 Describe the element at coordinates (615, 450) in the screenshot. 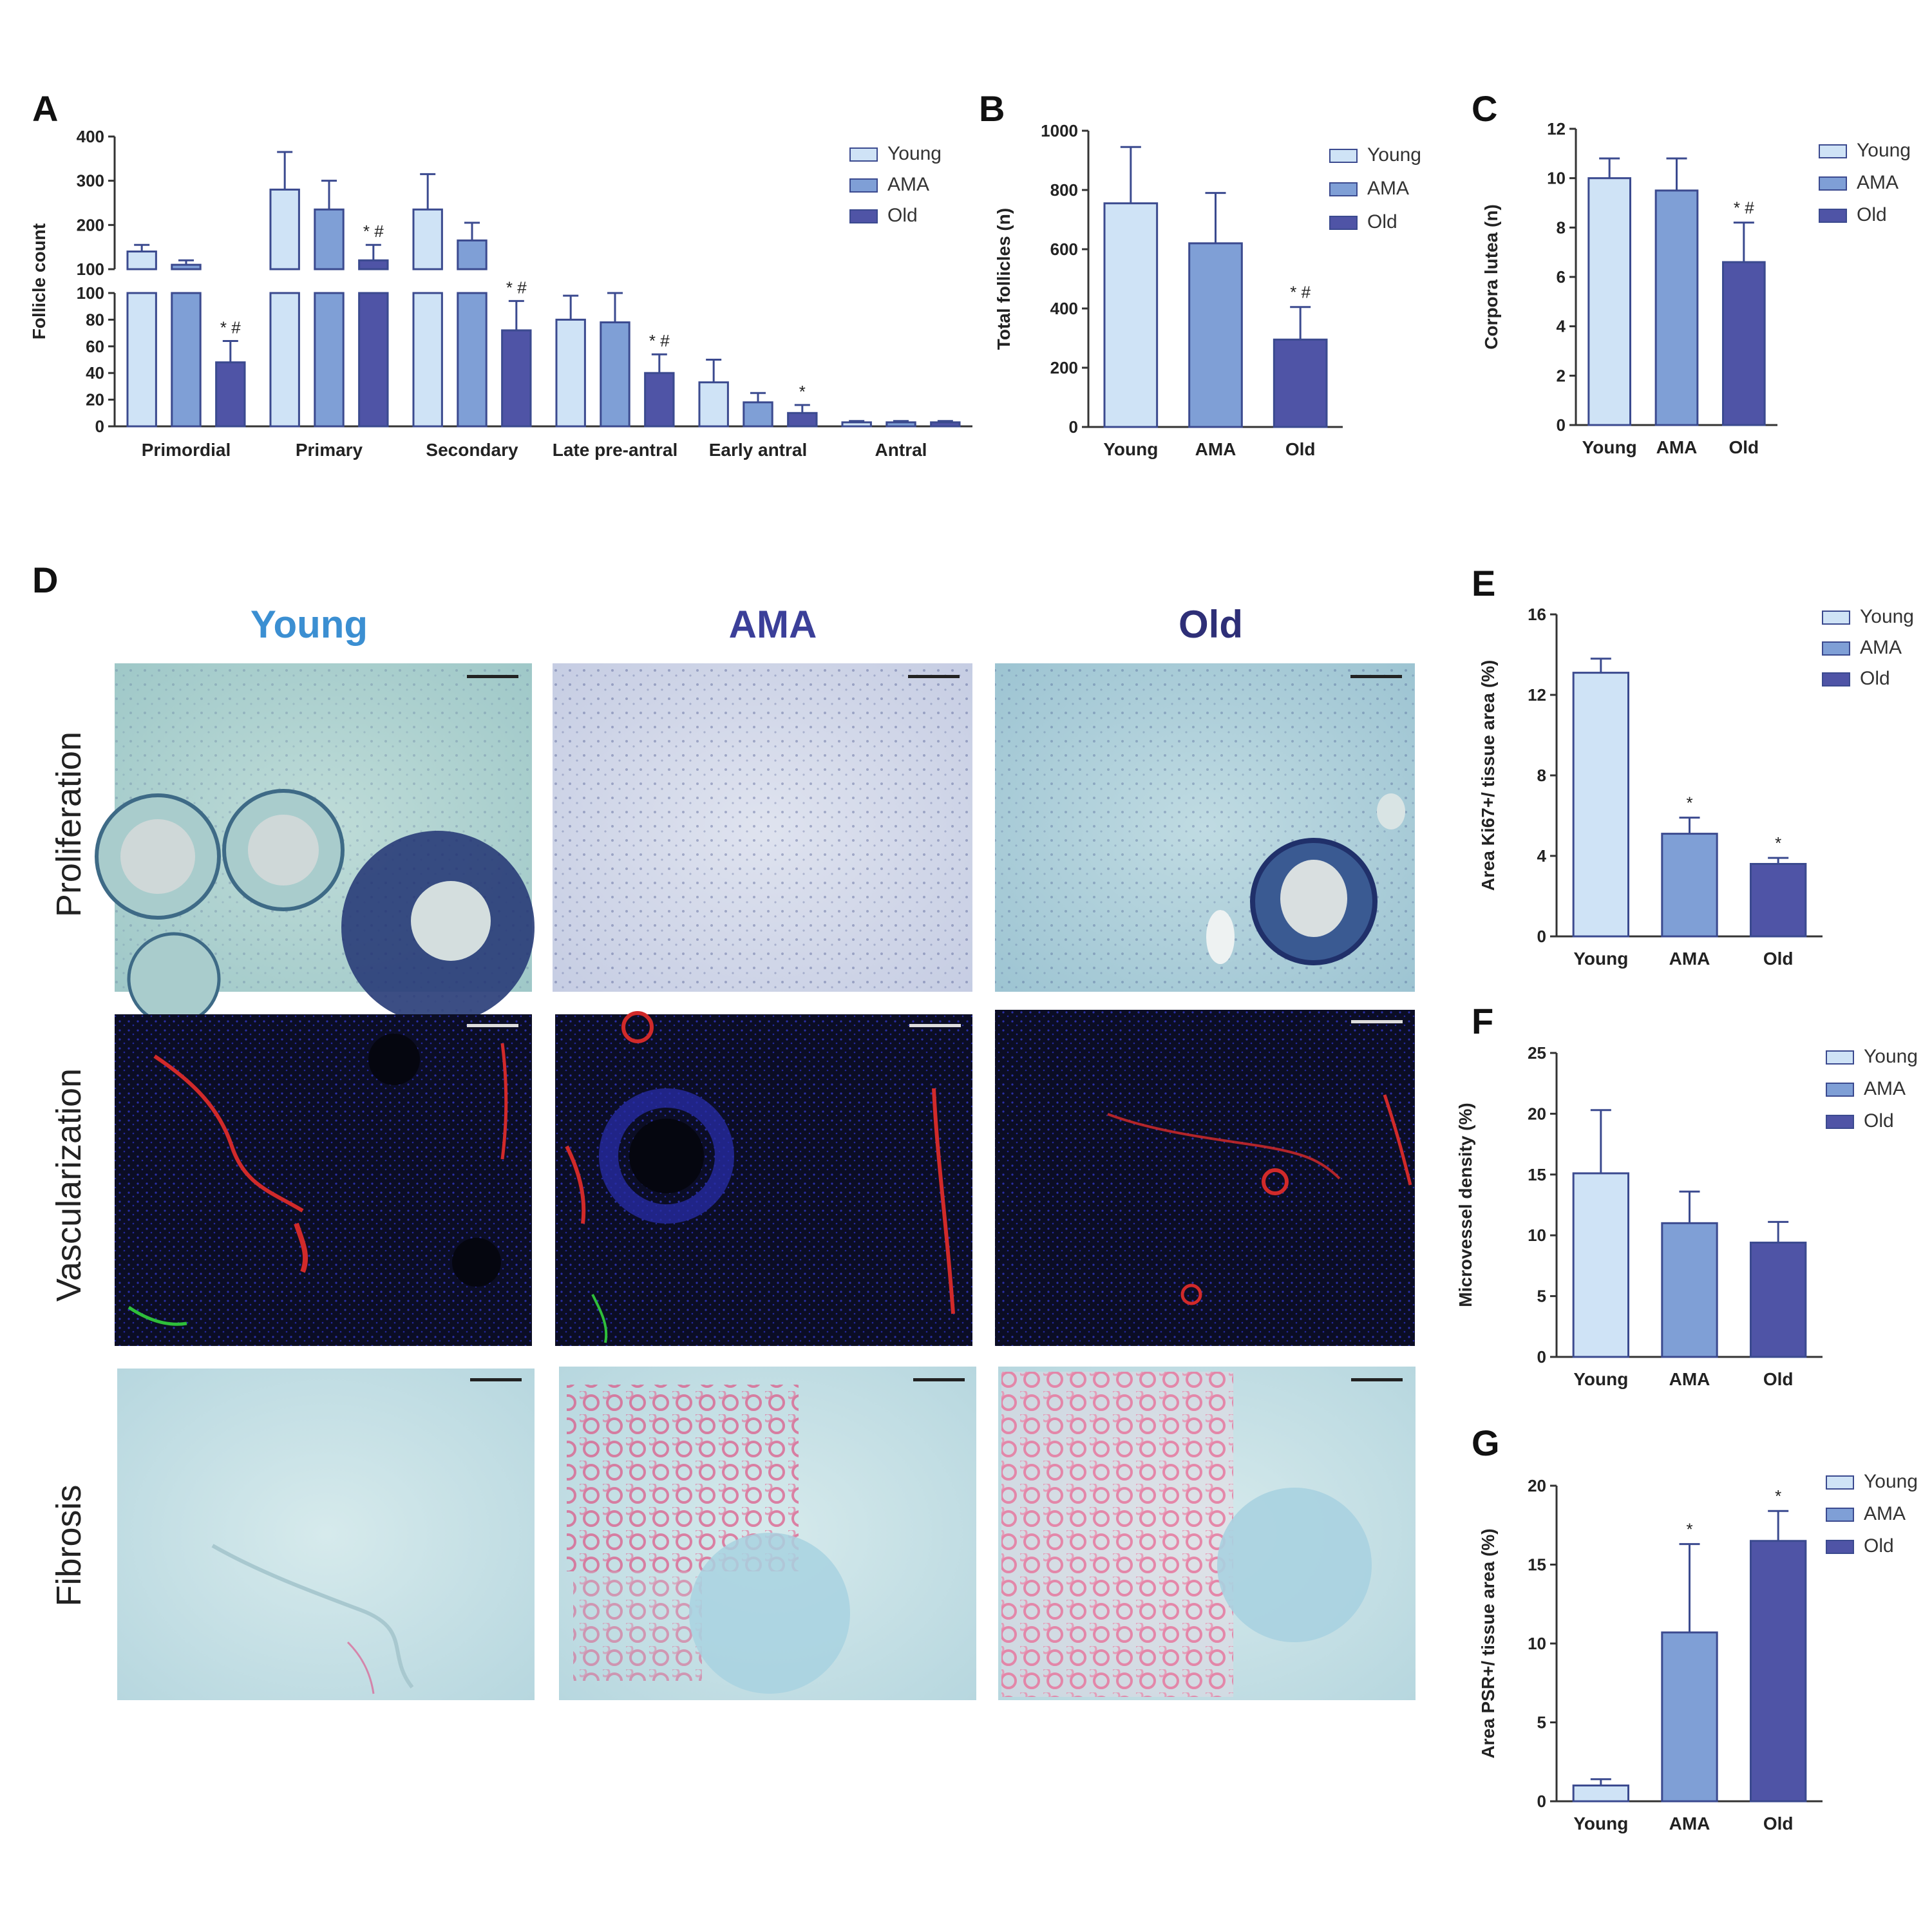

I see `x-category-label: Late pre-antral` at that location.